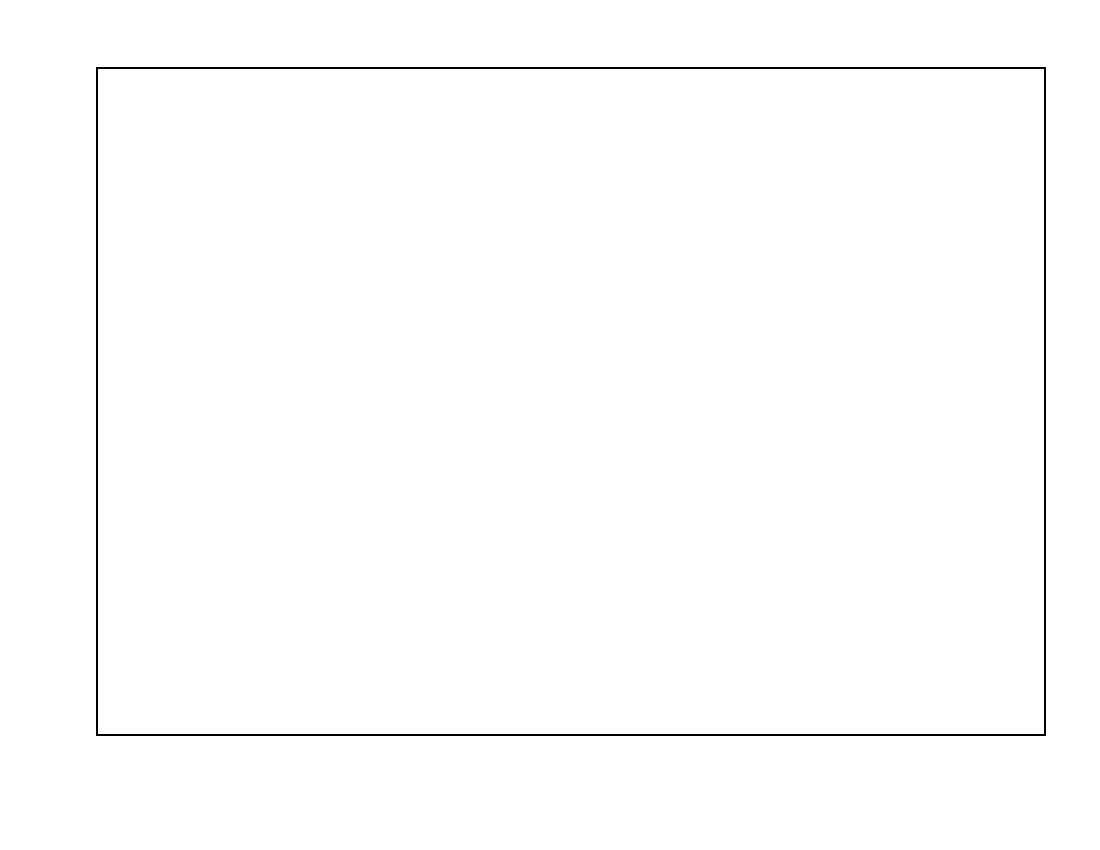  What do you see at coordinates (550, 30) in the screenshot?
I see `page-title` at bounding box center [550, 30].